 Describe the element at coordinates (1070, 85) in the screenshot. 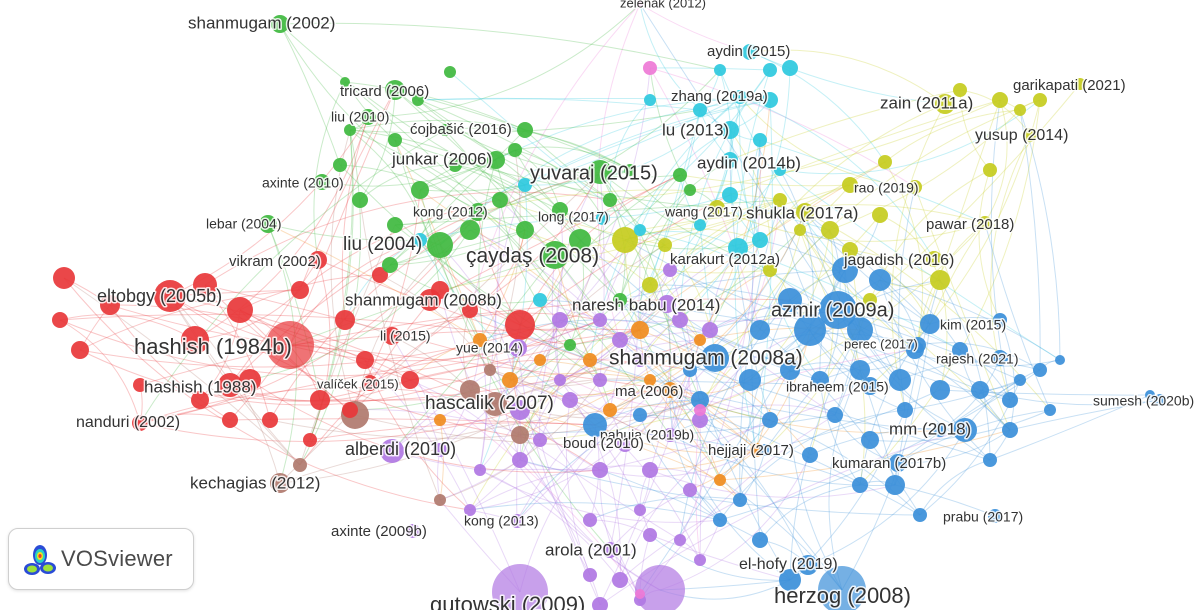

I see `node-label: garikapati (2021)` at that location.